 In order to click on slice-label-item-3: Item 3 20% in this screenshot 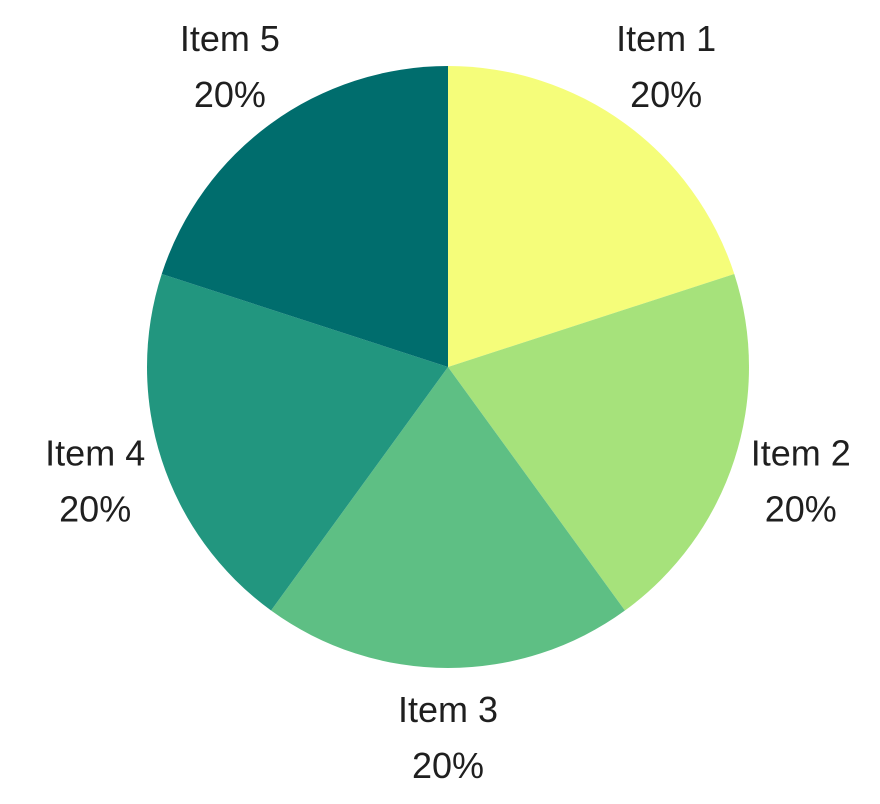, I will do `click(448, 737)`.